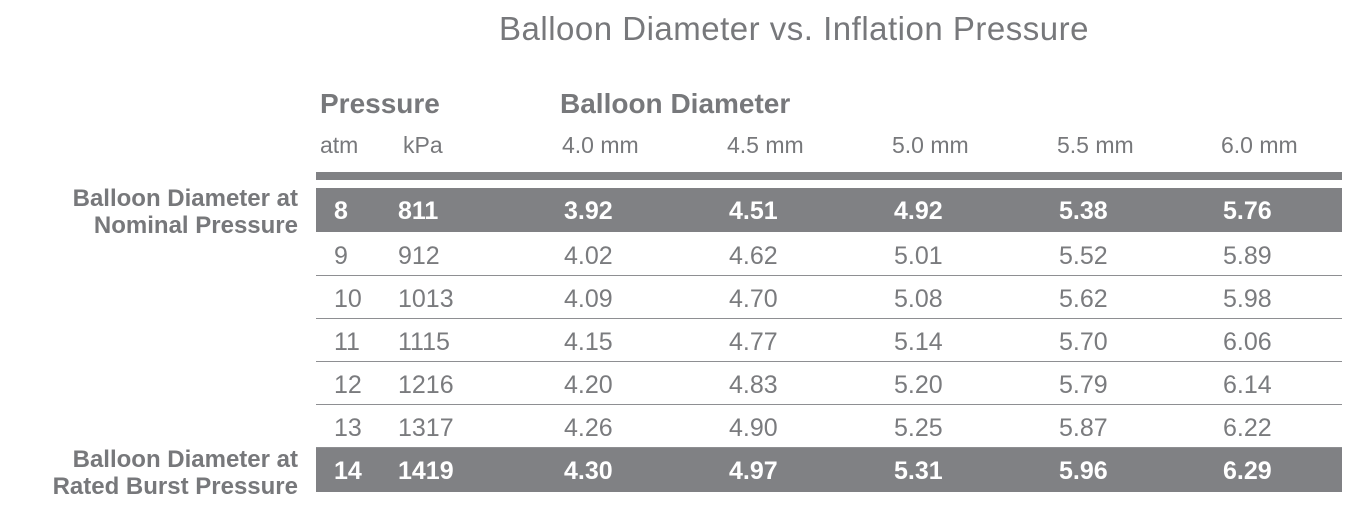  What do you see at coordinates (1083, 342) in the screenshot?
I see `diameter-cell: 5.70` at bounding box center [1083, 342].